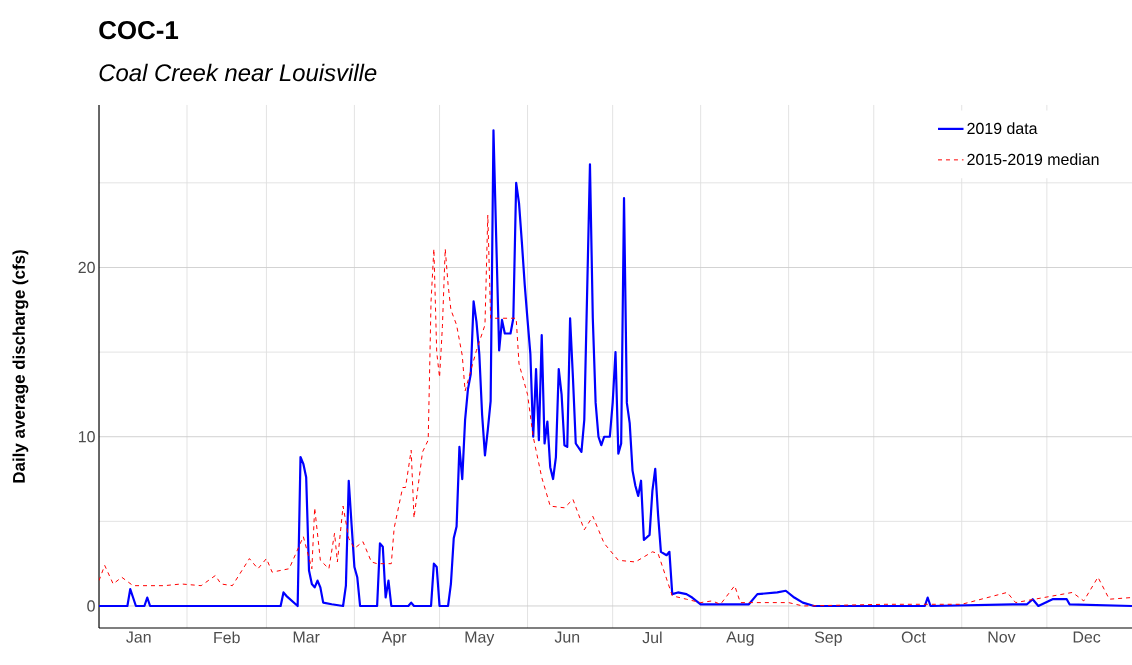 The height and width of the screenshot is (665, 1132). I want to click on x-tick-label: Jul, so click(652, 637).